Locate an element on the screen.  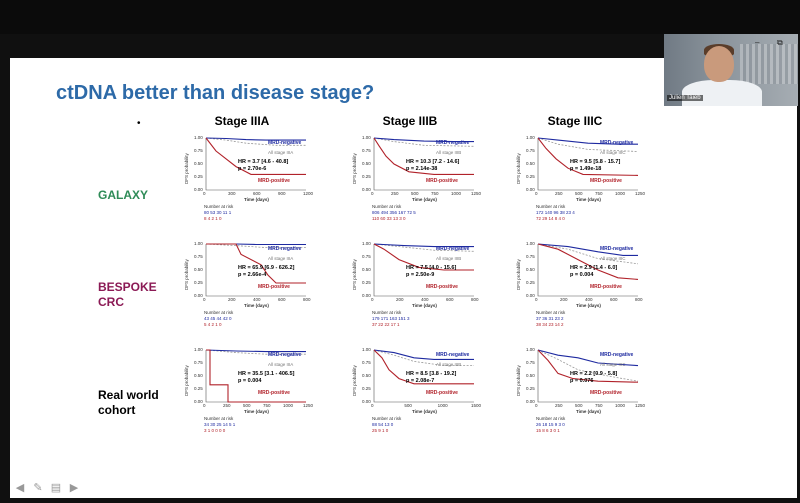
speaker-shirt is located at coordinates (722, 93).